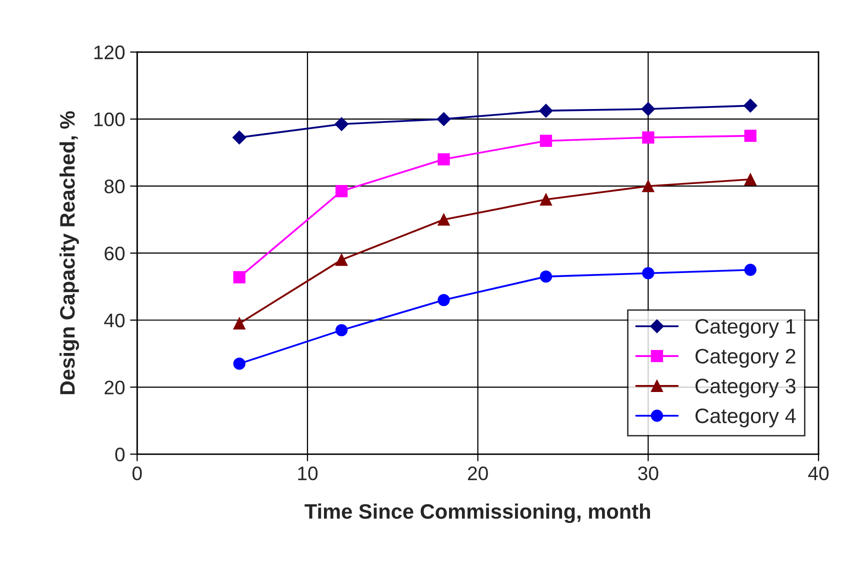 The height and width of the screenshot is (572, 868). What do you see at coordinates (746, 388) in the screenshot?
I see `legend-label: Category 3` at bounding box center [746, 388].